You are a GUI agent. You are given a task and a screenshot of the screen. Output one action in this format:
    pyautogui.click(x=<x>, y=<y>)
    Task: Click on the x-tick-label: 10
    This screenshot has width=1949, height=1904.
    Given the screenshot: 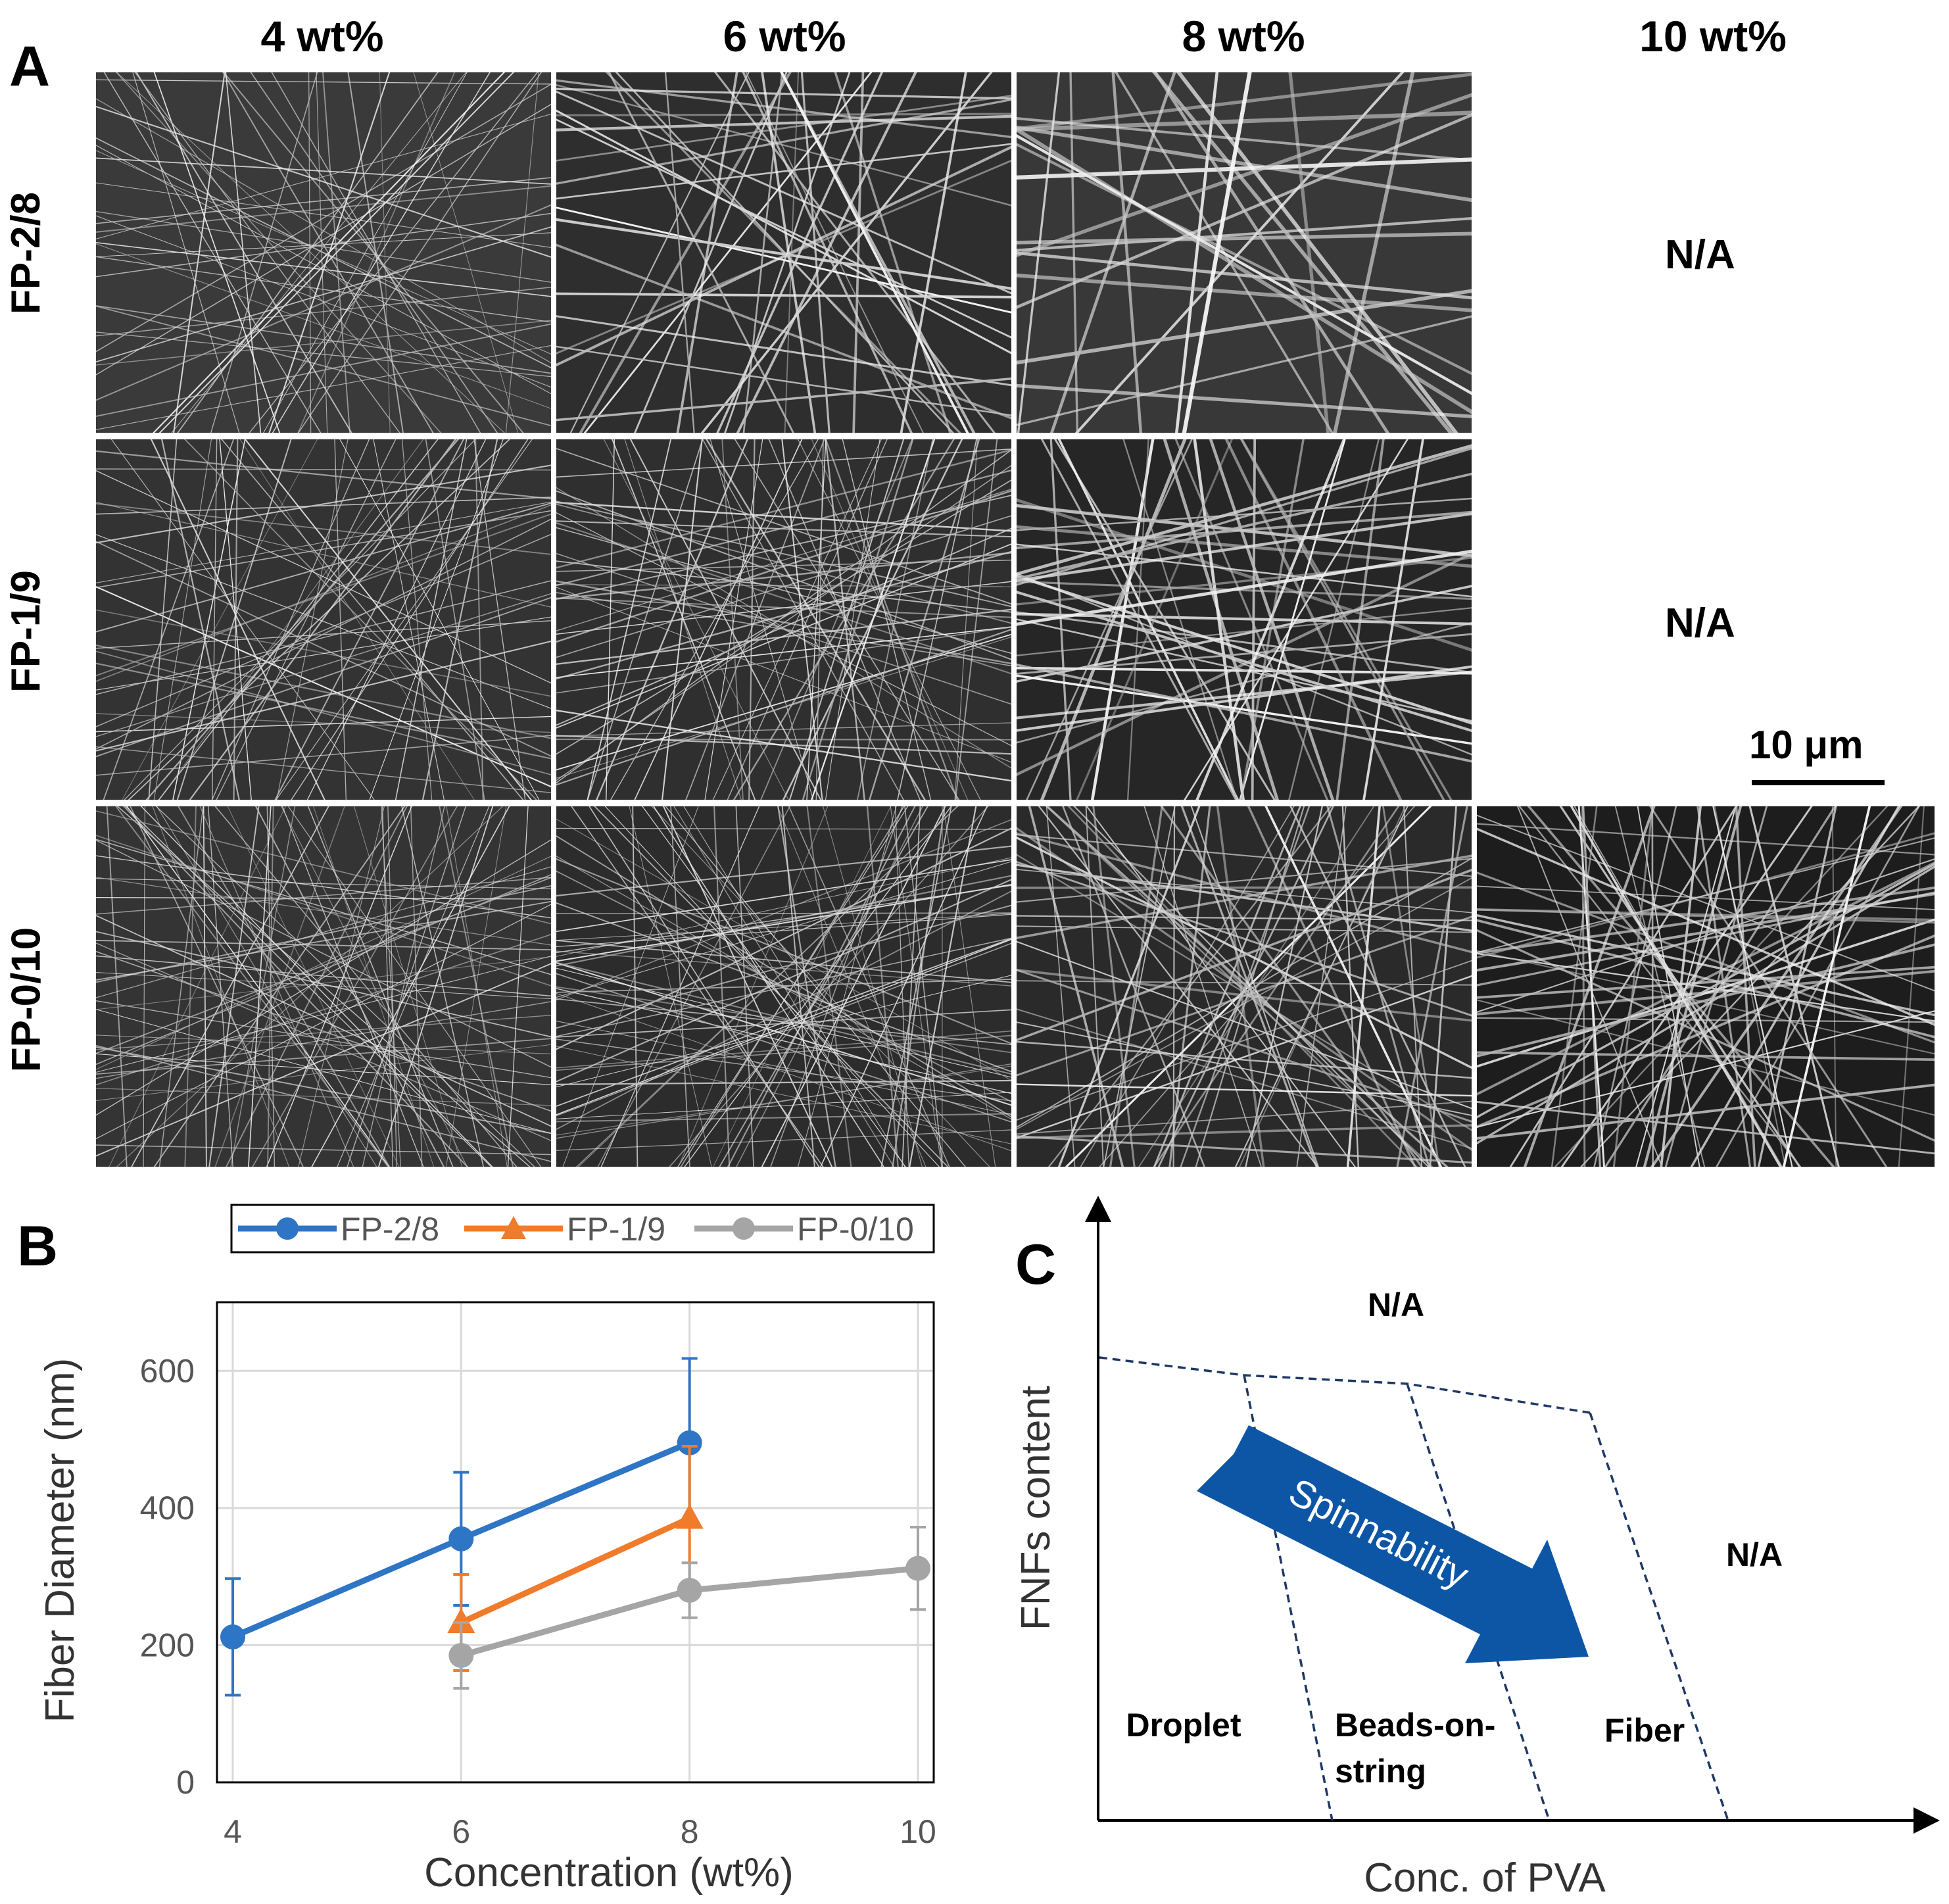 What is the action you would take?
    pyautogui.click(x=918, y=1831)
    